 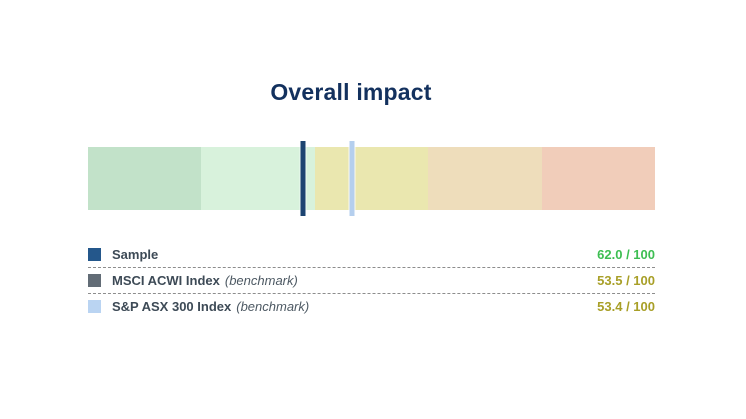 I want to click on scale-segment-worst, so click(x=598, y=178).